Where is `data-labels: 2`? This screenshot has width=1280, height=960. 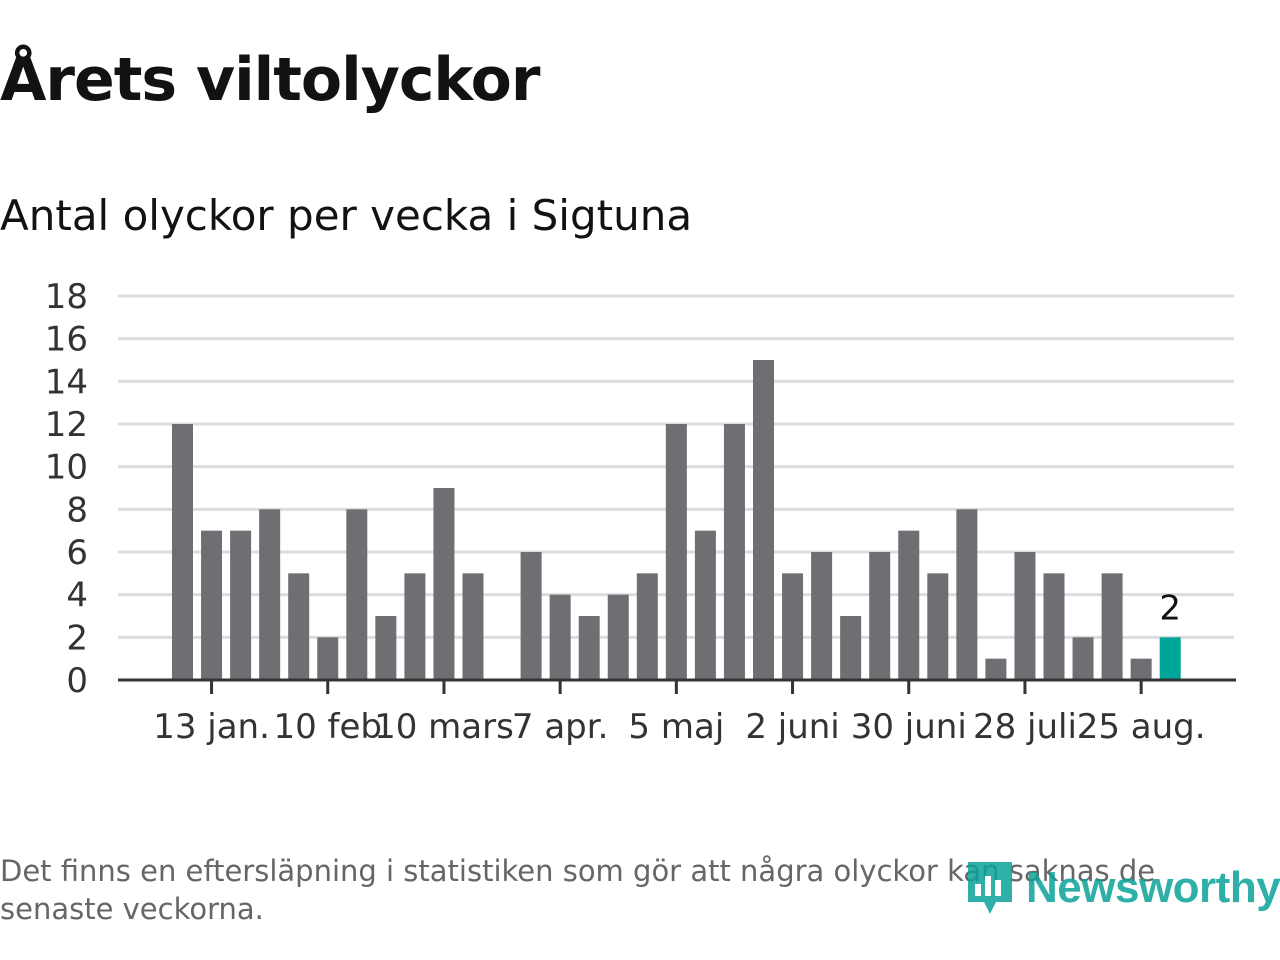
data-labels: 2 is located at coordinates (1170, 608).